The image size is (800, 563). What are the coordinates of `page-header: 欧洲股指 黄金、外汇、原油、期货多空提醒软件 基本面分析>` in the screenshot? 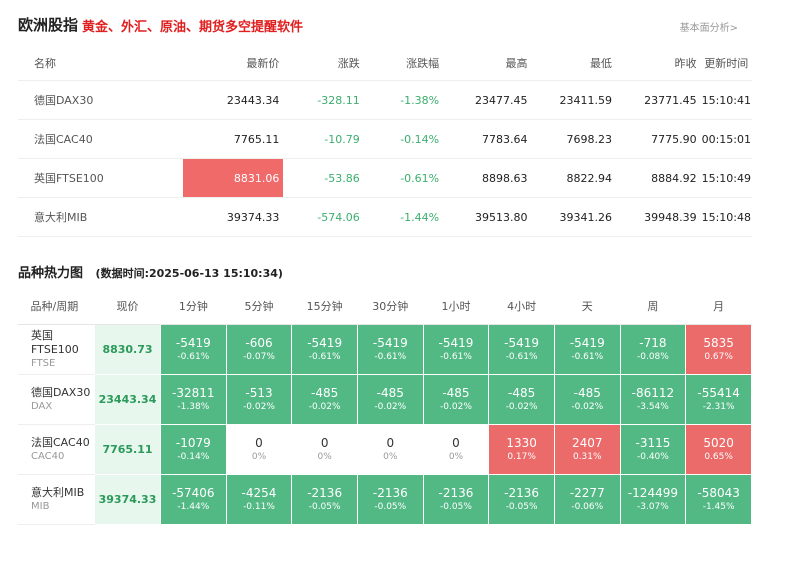 It's located at (378, 27).